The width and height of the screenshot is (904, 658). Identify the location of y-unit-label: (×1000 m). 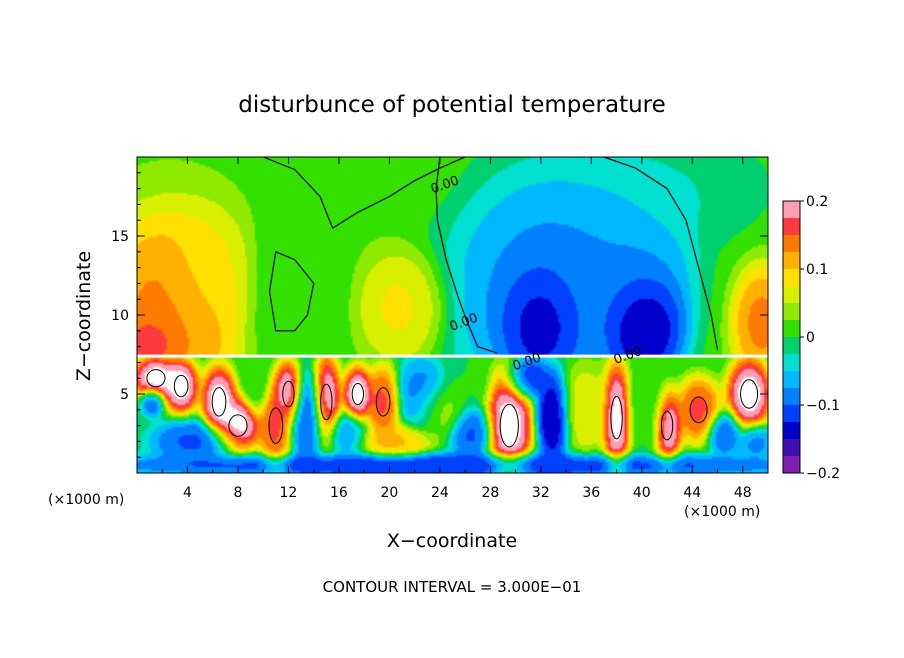
(86, 500).